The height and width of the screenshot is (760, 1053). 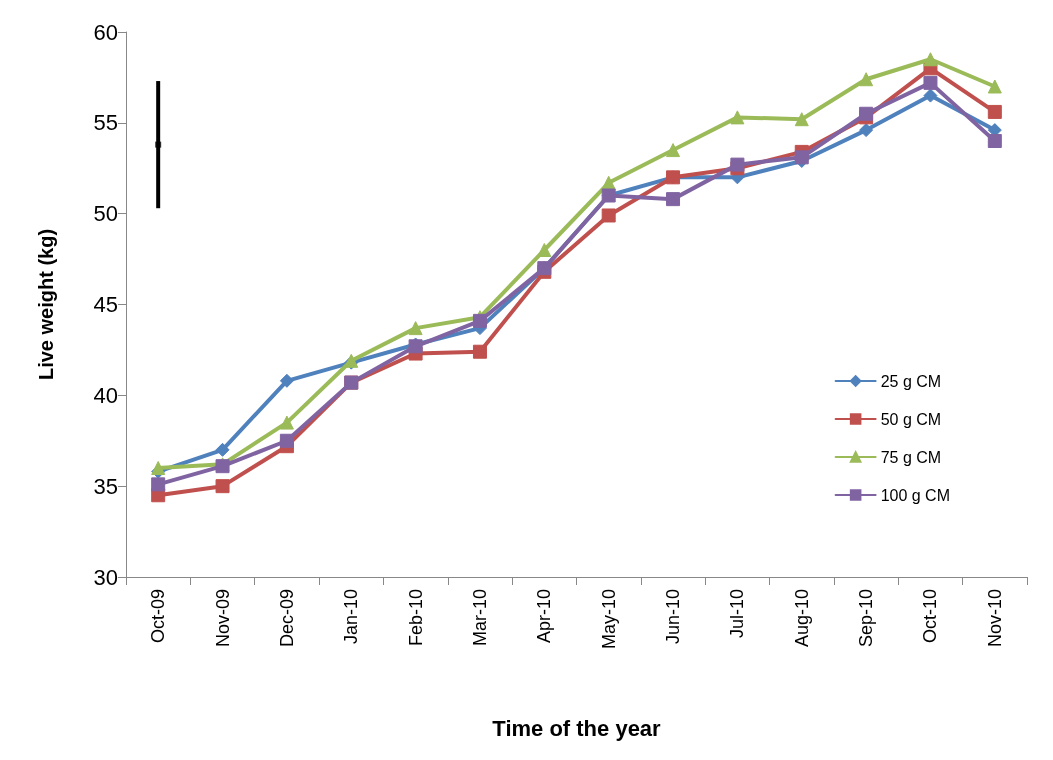 What do you see at coordinates (577, 728) in the screenshot?
I see `x-axis-title: Time of the year` at bounding box center [577, 728].